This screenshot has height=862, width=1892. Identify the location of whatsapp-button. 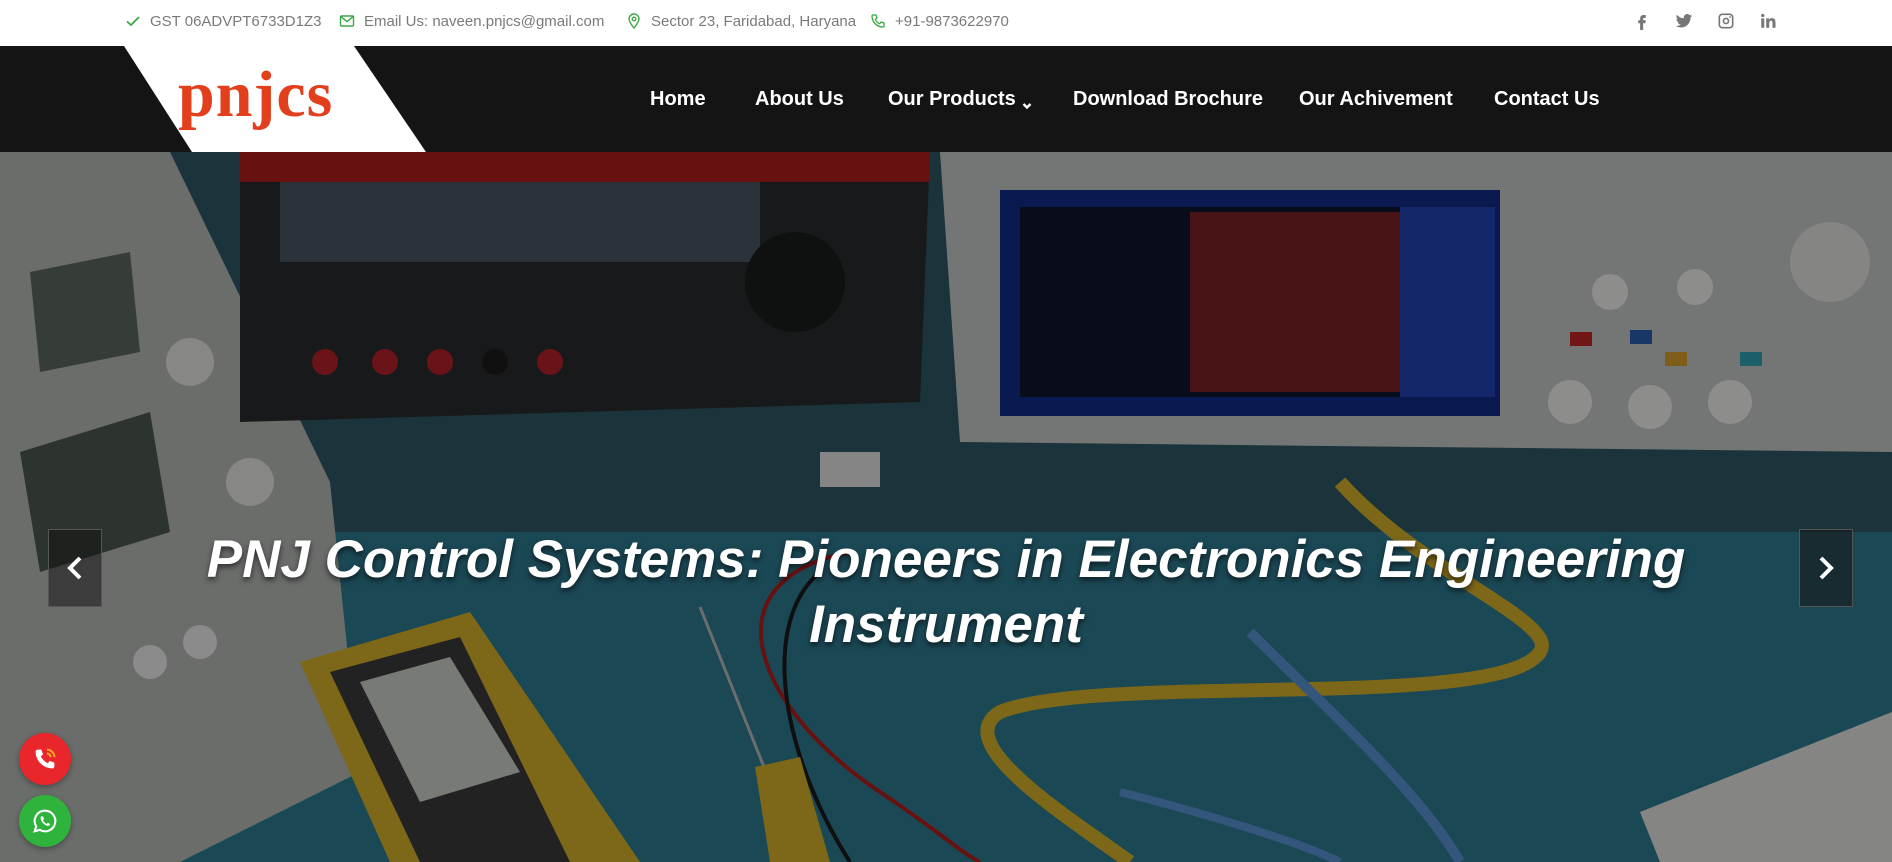
(45, 821).